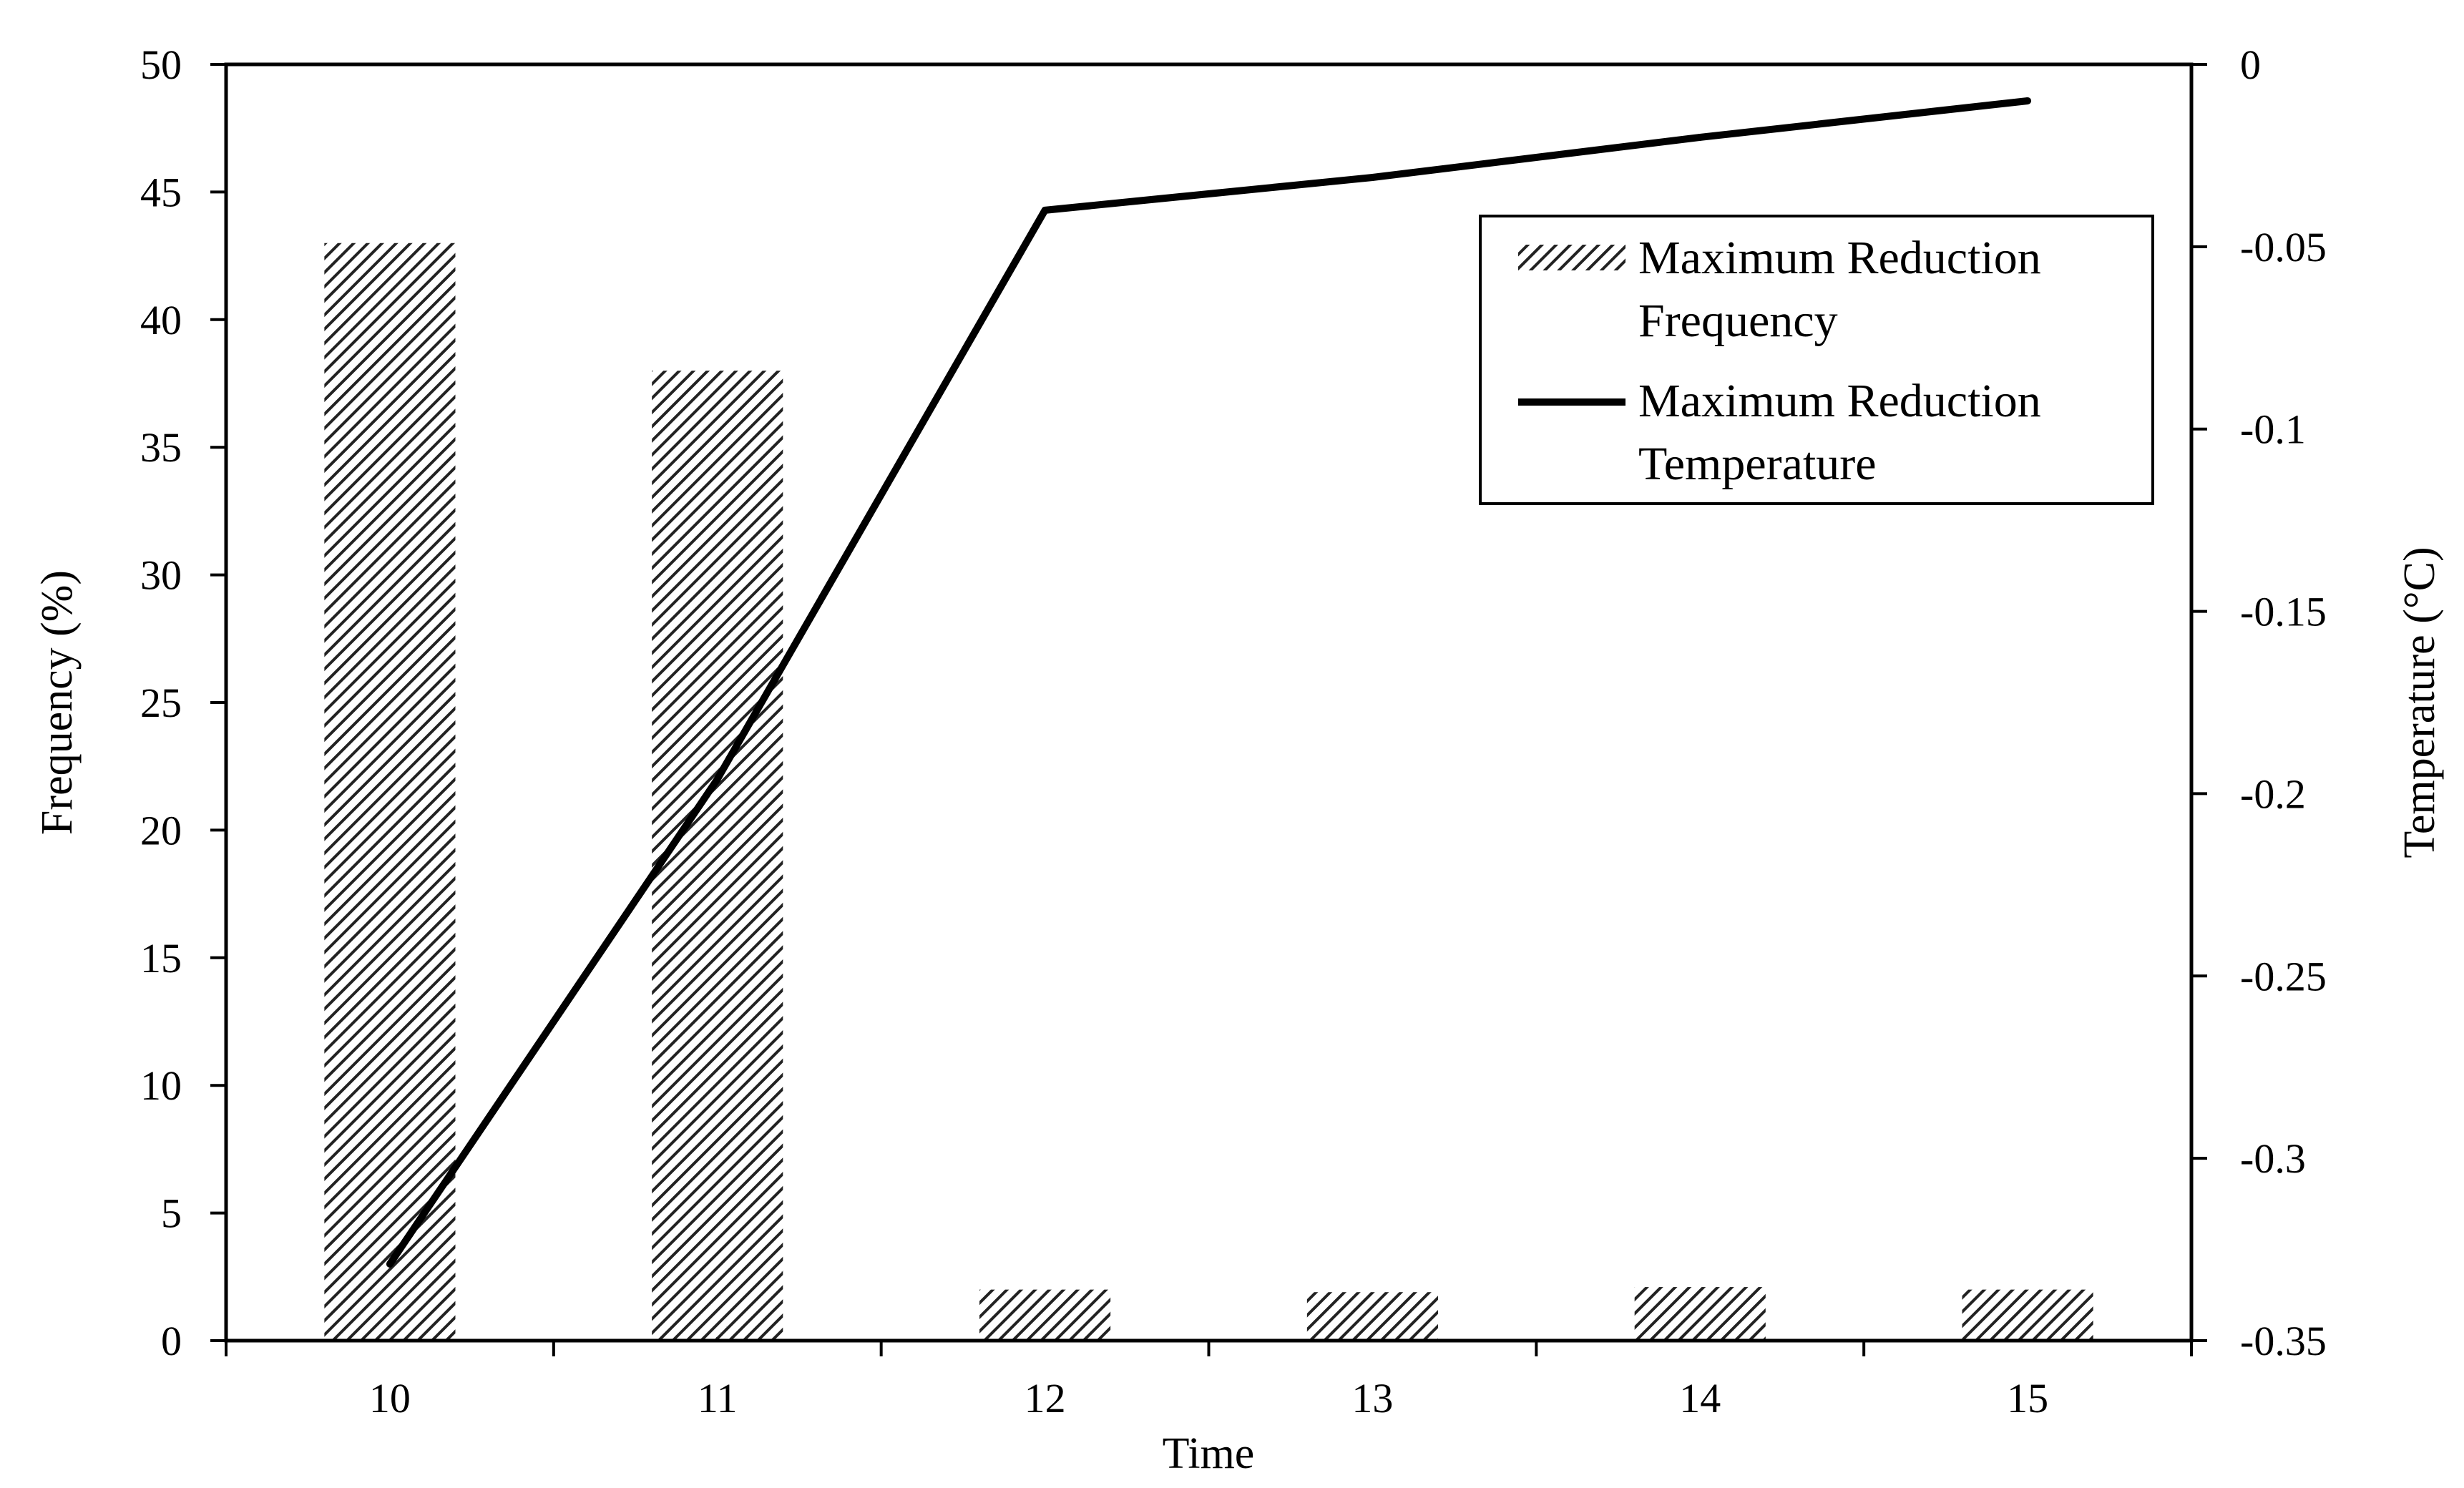 This screenshot has width=2464, height=1488. Describe the element at coordinates (183, 702) in the screenshot. I see `left-axis: 0 5 10 15 20 25 30 35 40 45 50` at that location.